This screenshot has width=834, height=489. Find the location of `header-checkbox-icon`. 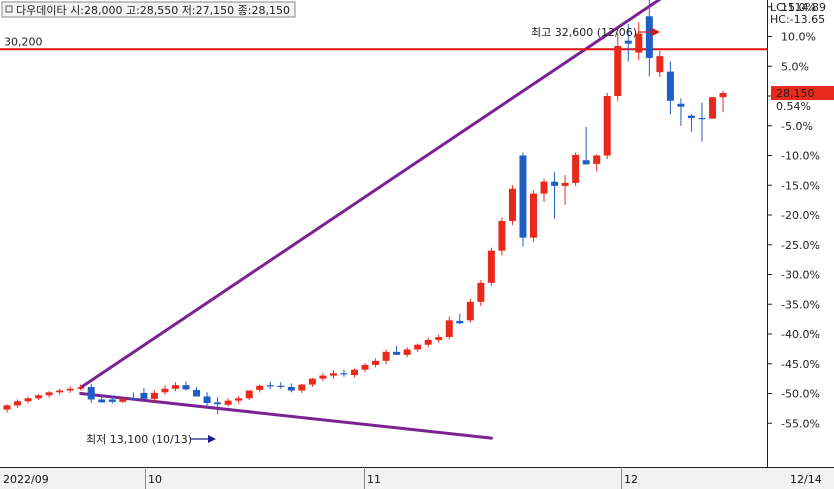

header-checkbox-icon is located at coordinates (9, 9).